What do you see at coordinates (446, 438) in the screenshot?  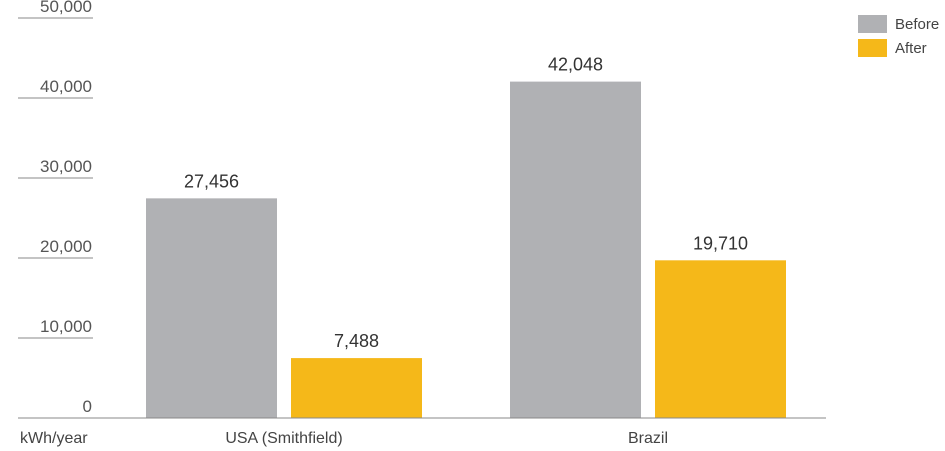 I see `x-axis: USA (Smithfield) Brazil` at bounding box center [446, 438].